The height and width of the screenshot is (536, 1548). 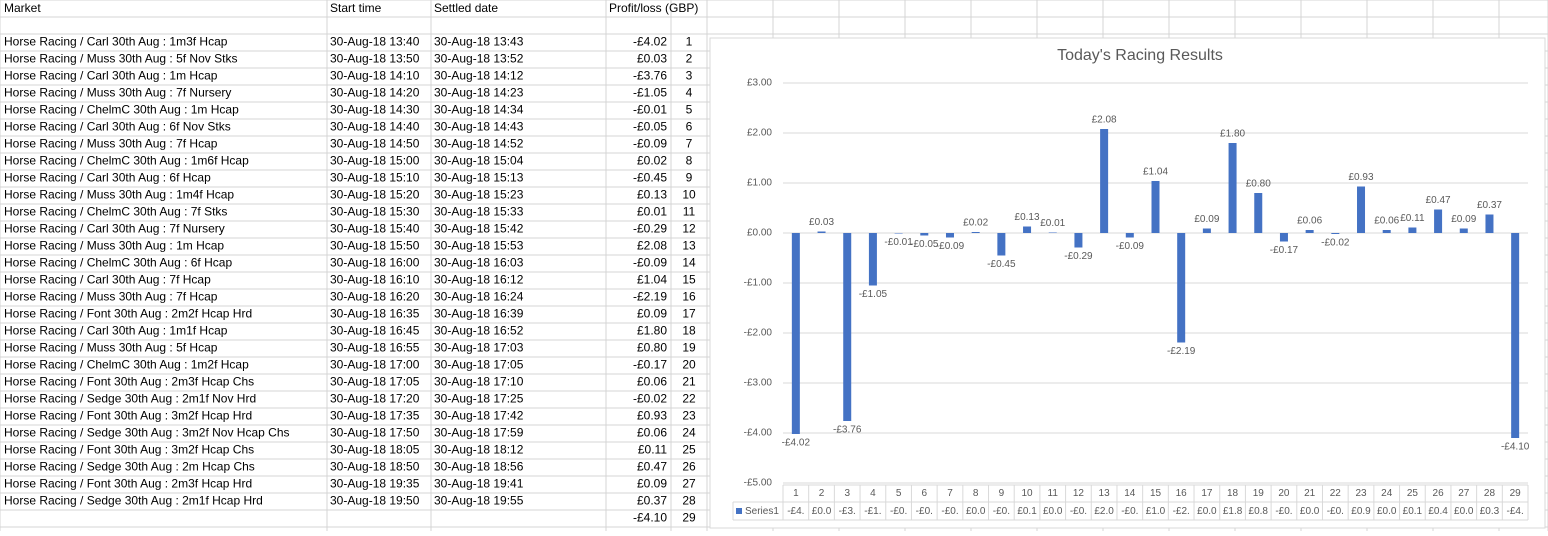 I want to click on data-table-cell: £0.3, so click(x=1490, y=511).